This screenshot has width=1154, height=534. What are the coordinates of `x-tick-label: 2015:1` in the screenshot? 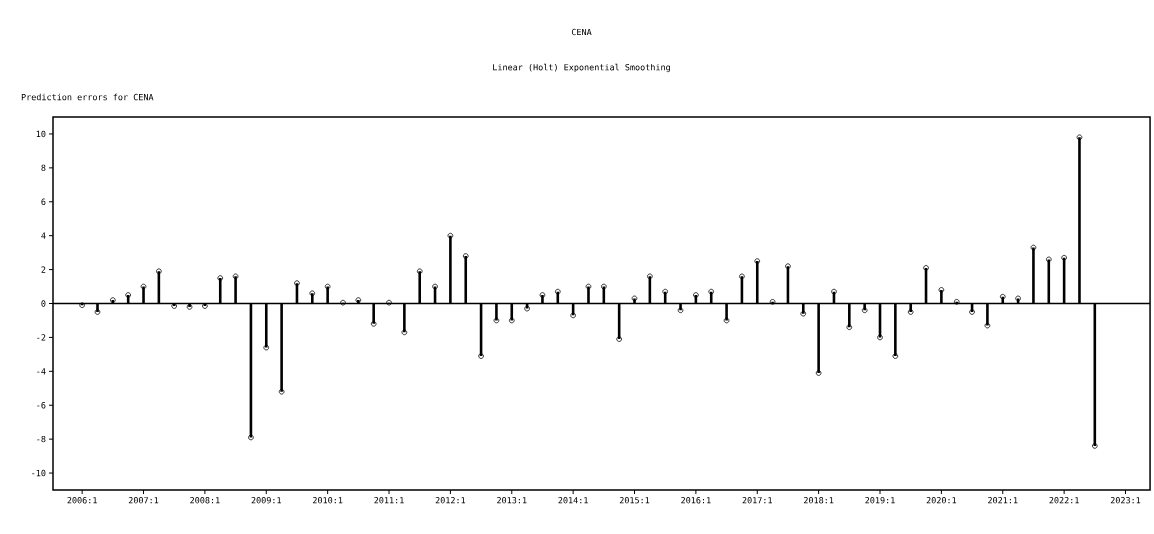 It's located at (634, 500).